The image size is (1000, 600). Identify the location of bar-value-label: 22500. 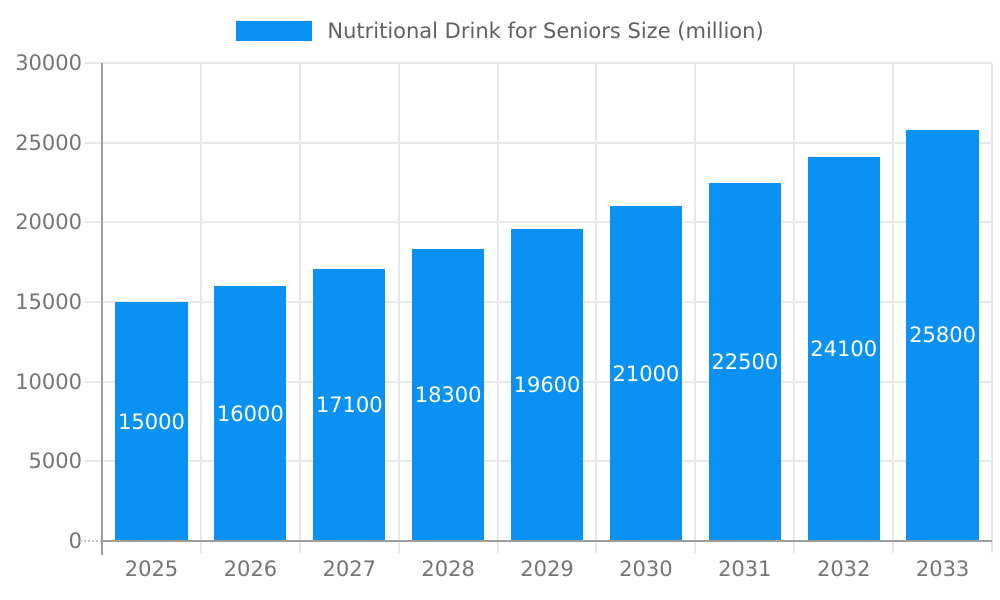
(745, 361).